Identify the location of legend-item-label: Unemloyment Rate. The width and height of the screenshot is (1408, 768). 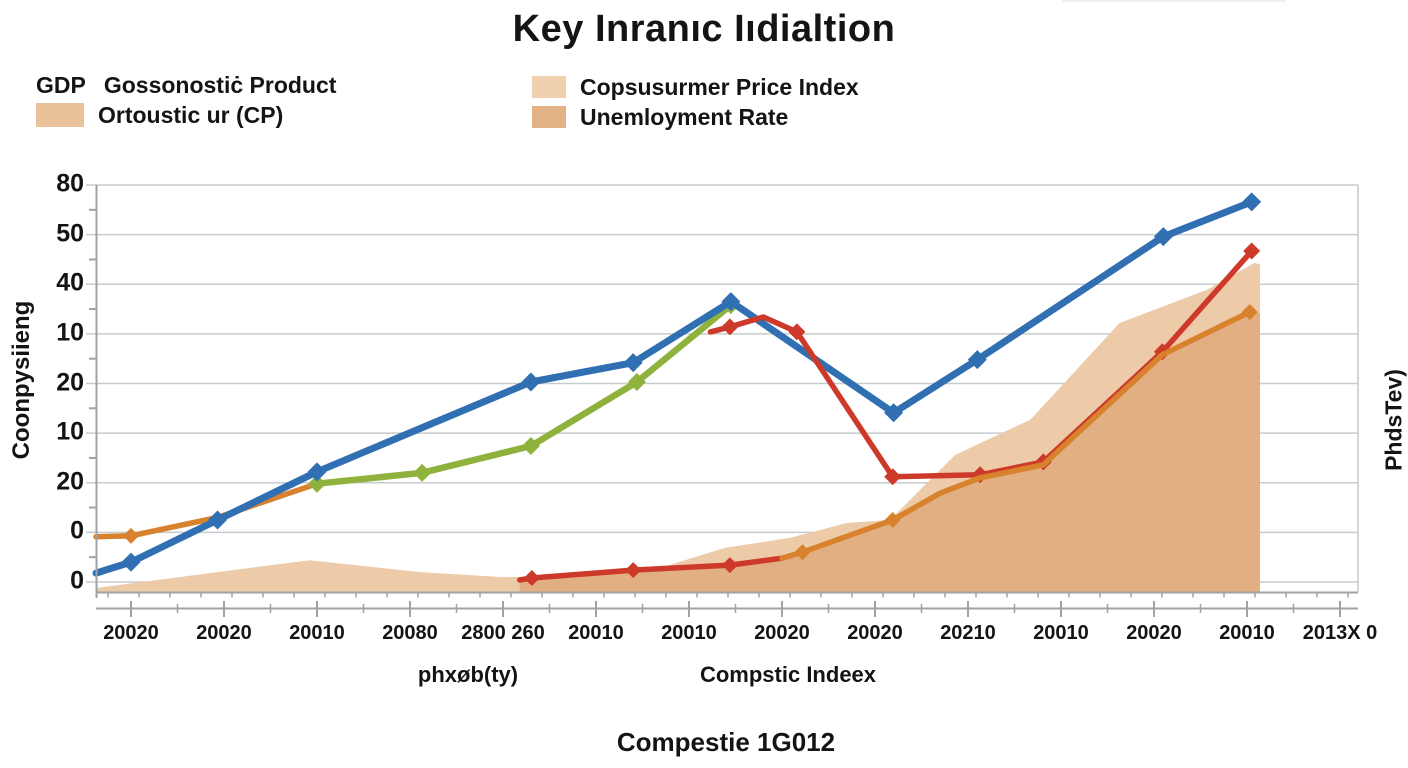
(684, 116).